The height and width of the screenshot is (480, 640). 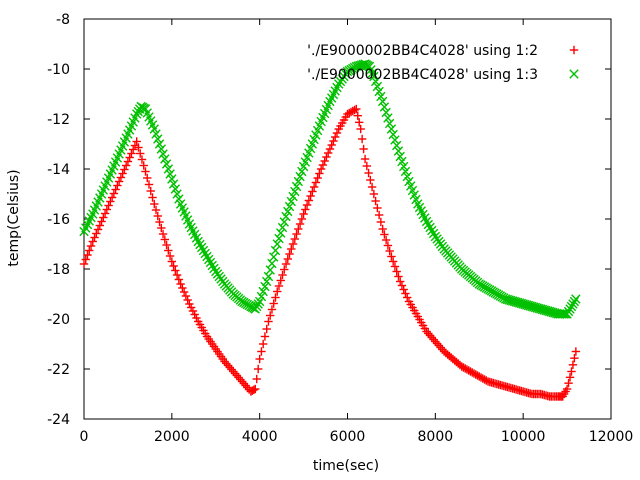 I want to click on series-2-point-120-b, so click(x=291, y=201).